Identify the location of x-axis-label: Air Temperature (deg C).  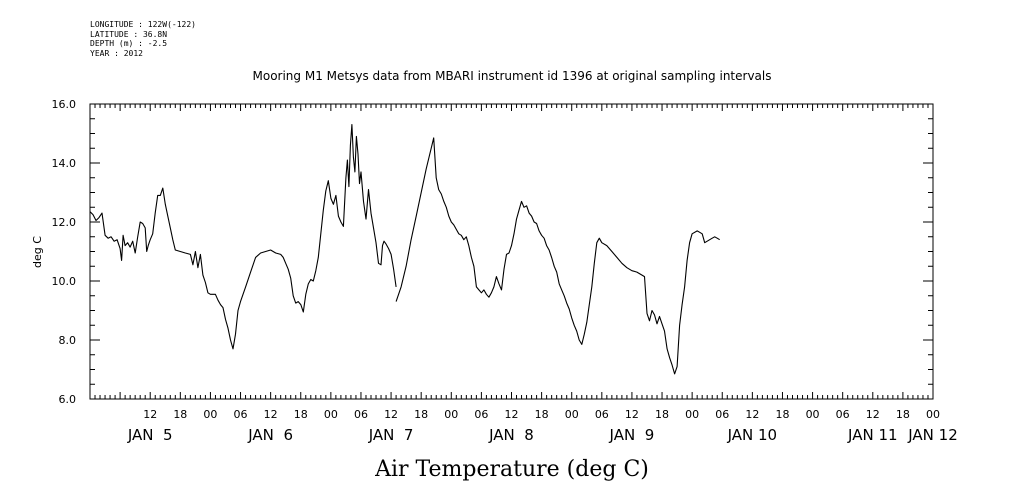
(511, 469).